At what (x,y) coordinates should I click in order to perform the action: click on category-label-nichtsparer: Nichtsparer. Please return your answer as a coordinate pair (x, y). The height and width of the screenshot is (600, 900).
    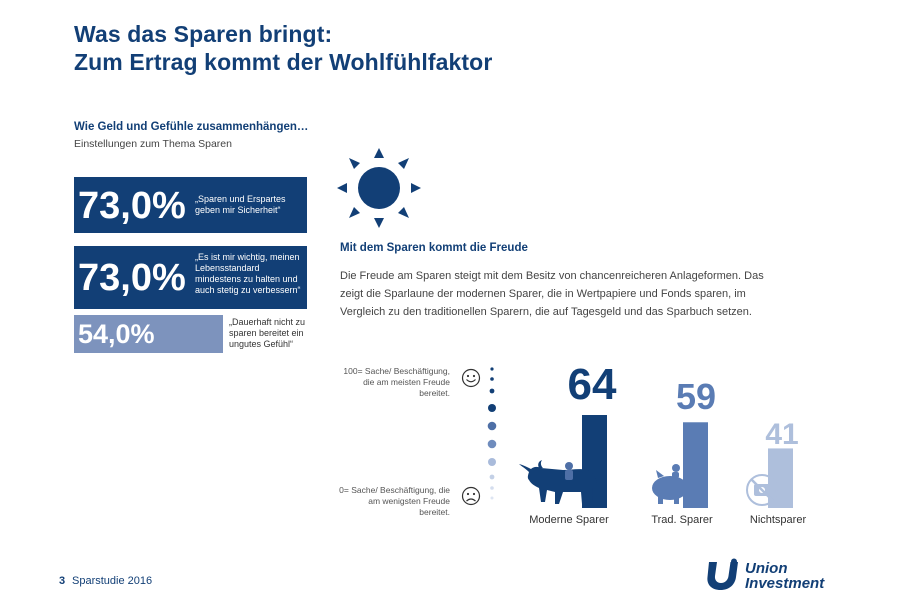
    Looking at the image, I should click on (778, 520).